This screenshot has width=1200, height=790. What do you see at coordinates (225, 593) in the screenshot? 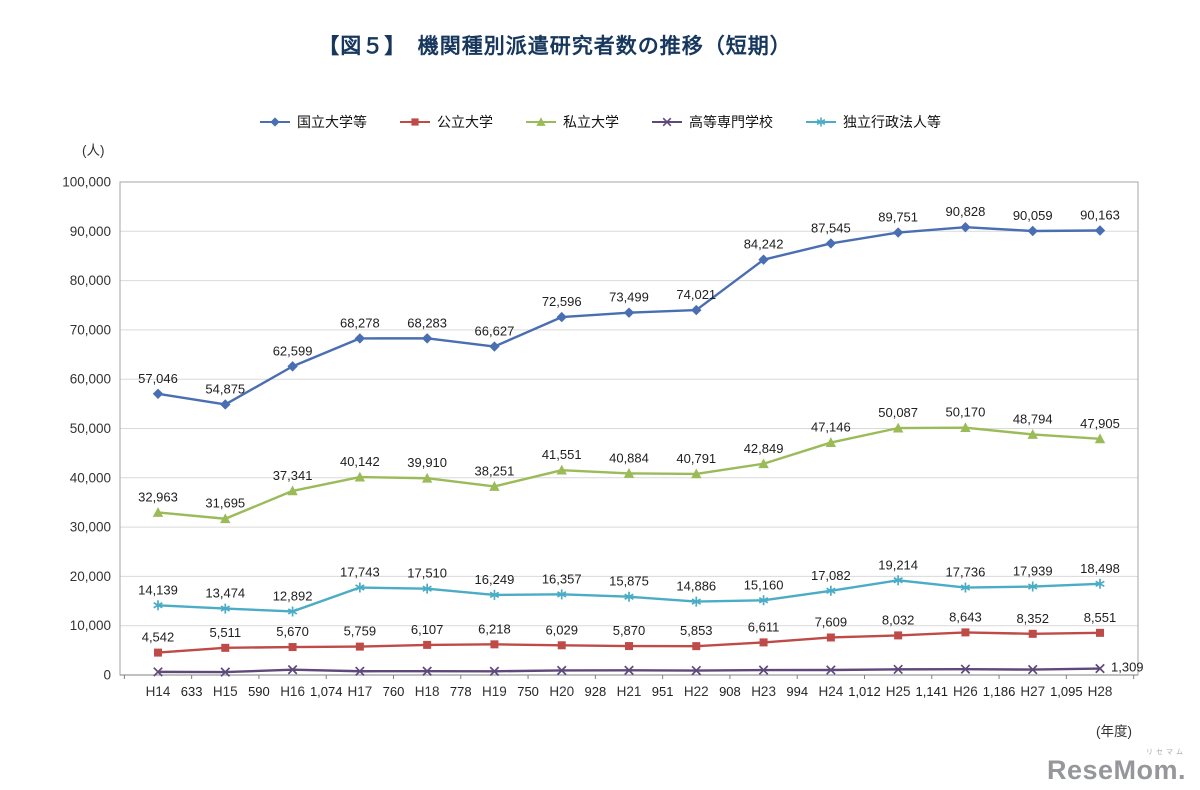
I see `series-independent-agencies-label: 13,474` at bounding box center [225, 593].